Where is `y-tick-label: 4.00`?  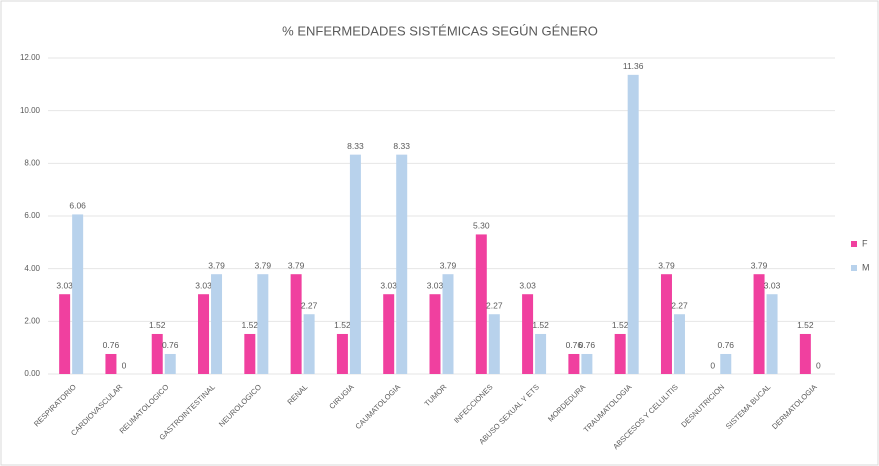
y-tick-label: 4.00 is located at coordinates (32, 268).